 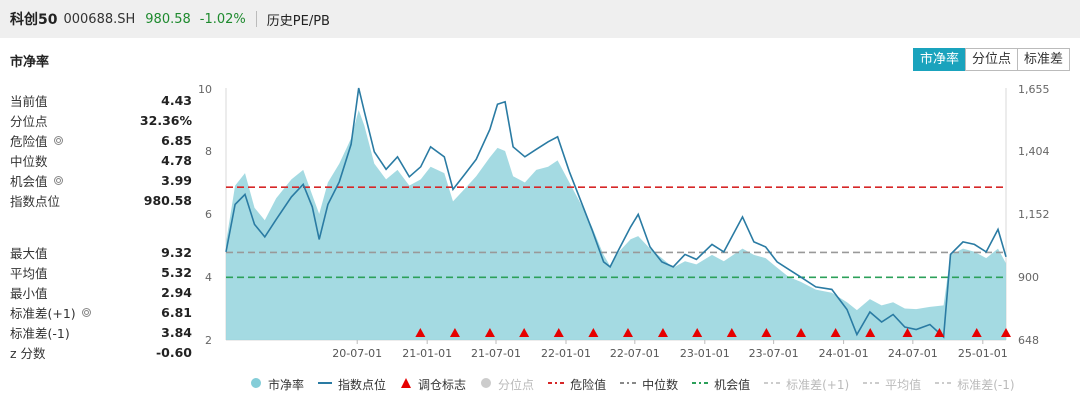 I want to click on stat-row: 最小值 2.94, so click(x=101, y=292).